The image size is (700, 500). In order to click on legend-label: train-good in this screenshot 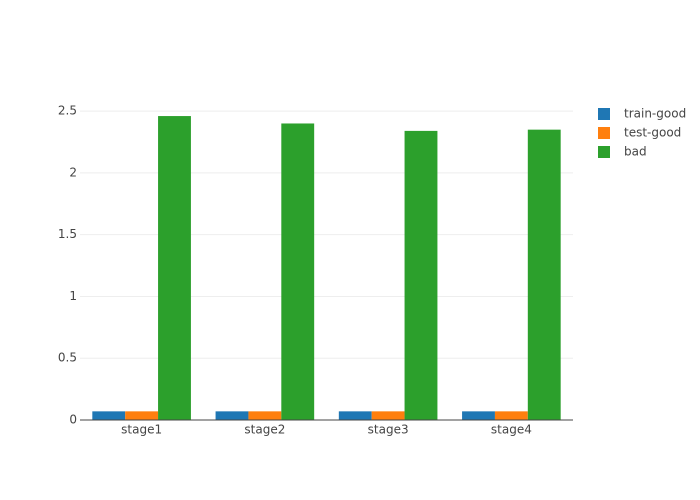, I will do `click(655, 114)`.